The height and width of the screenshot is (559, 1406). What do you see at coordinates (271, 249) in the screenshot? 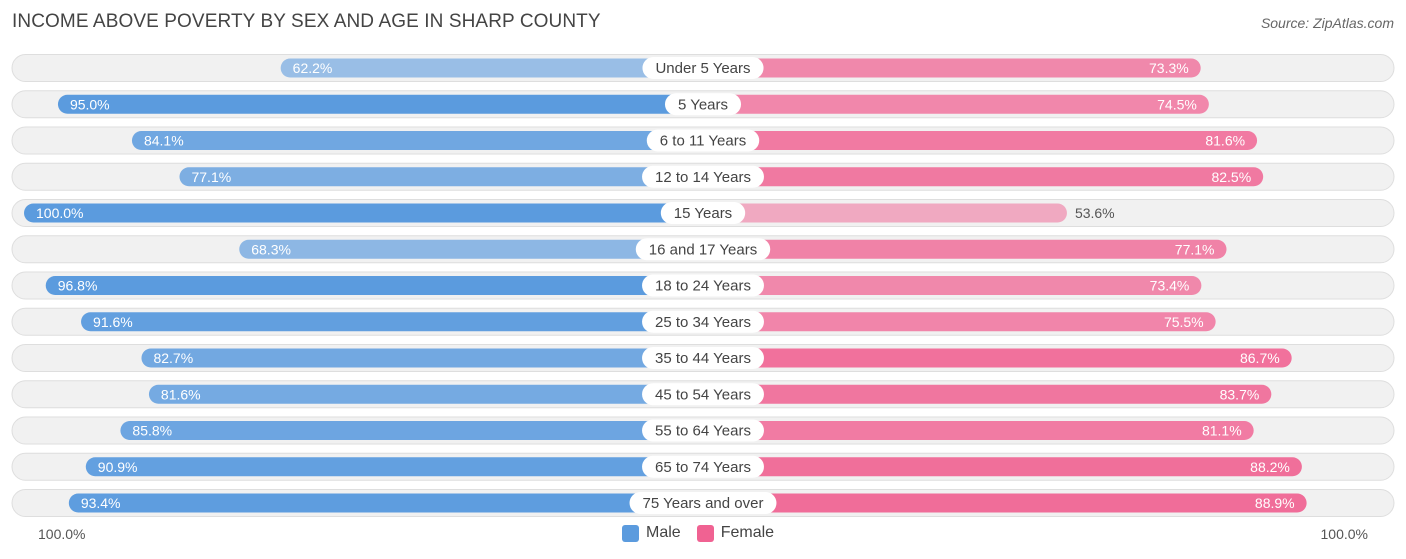
I see `label-male: 68.3%` at bounding box center [271, 249].